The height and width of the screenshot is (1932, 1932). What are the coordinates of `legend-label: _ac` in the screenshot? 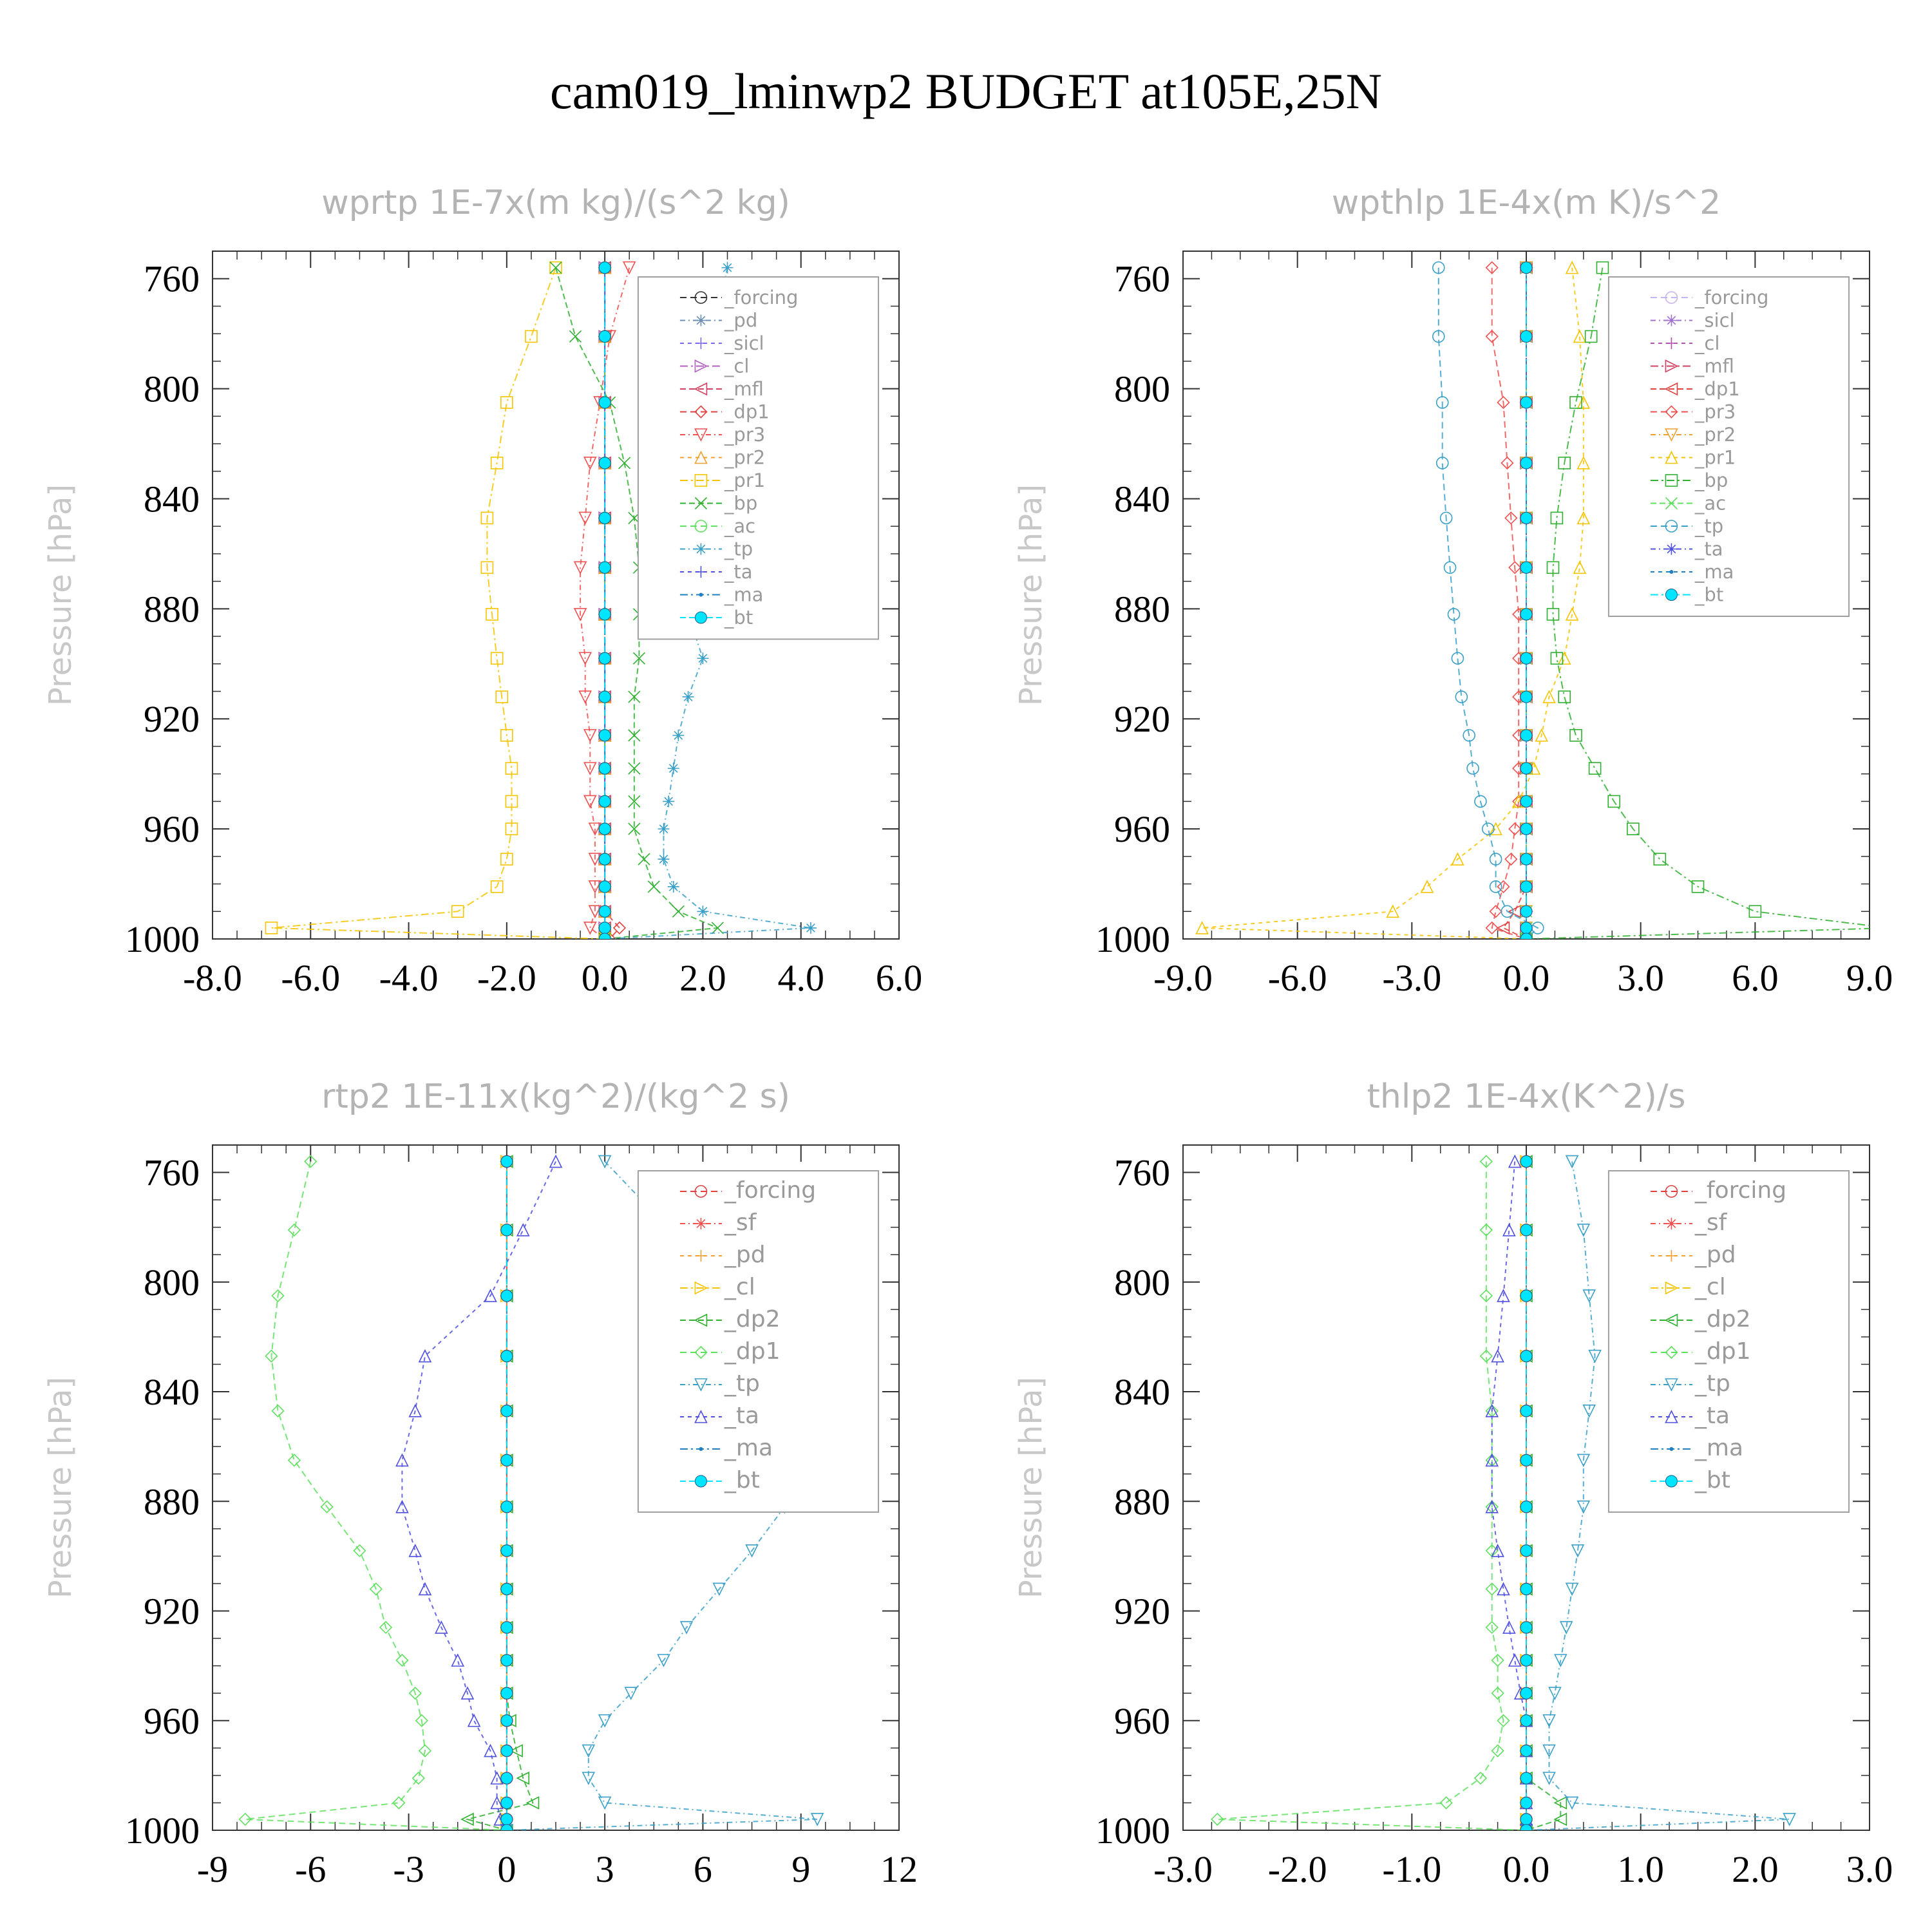 It's located at (1710, 504).